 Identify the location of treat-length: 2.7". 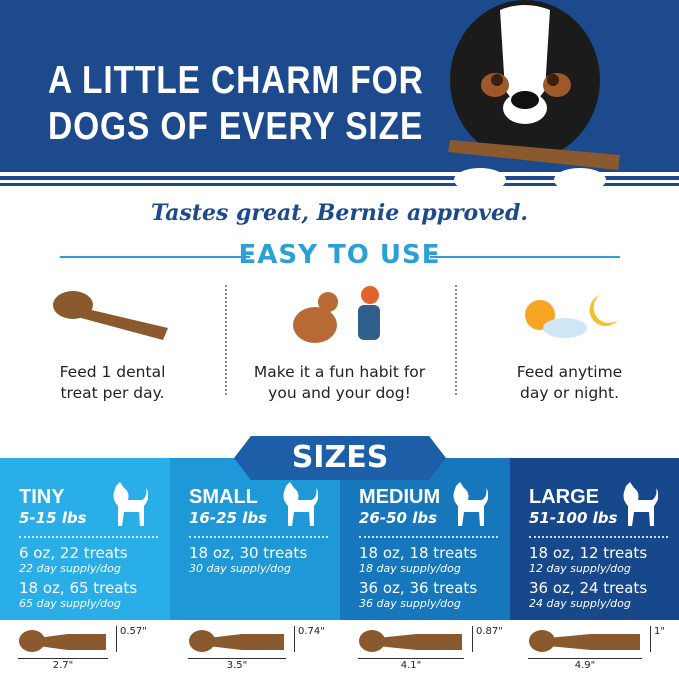
(63, 665).